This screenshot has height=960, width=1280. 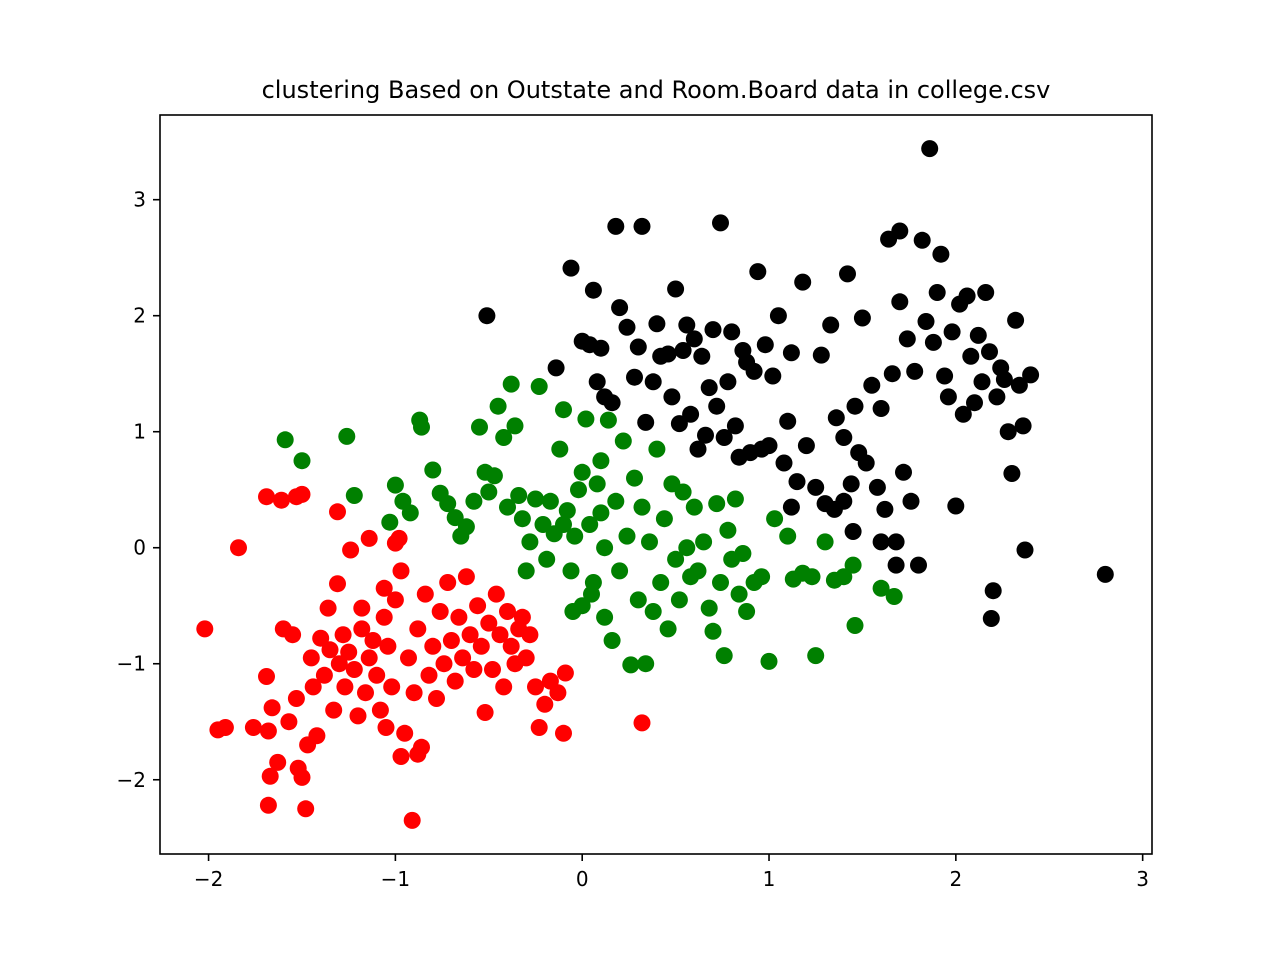 I want to click on y-axis: −2 −1 0 1 2 3, so click(x=138, y=490).